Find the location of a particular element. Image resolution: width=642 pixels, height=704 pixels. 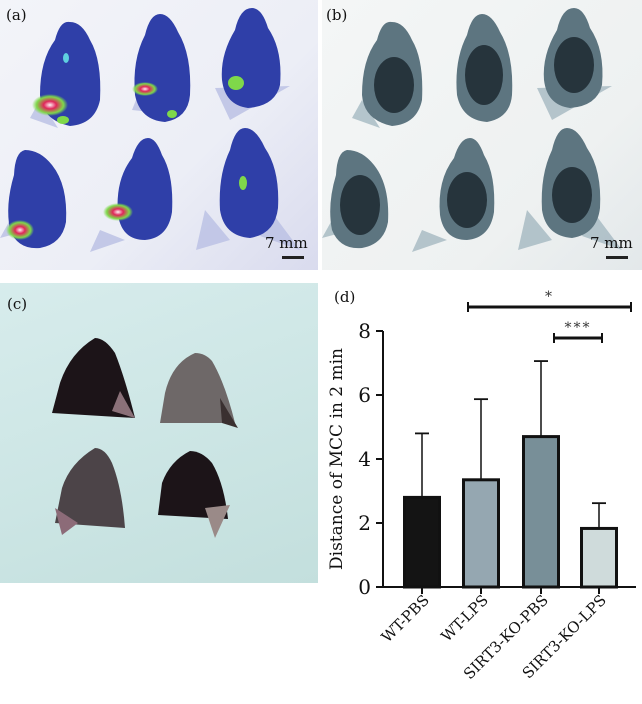

scale-label-a: 7 mm is located at coordinates (286, 243).